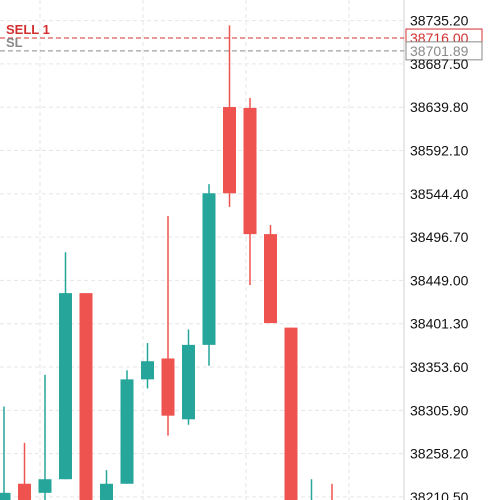  Describe the element at coordinates (439, 237) in the screenshot. I see `price-tick-label: 38496.70` at that location.